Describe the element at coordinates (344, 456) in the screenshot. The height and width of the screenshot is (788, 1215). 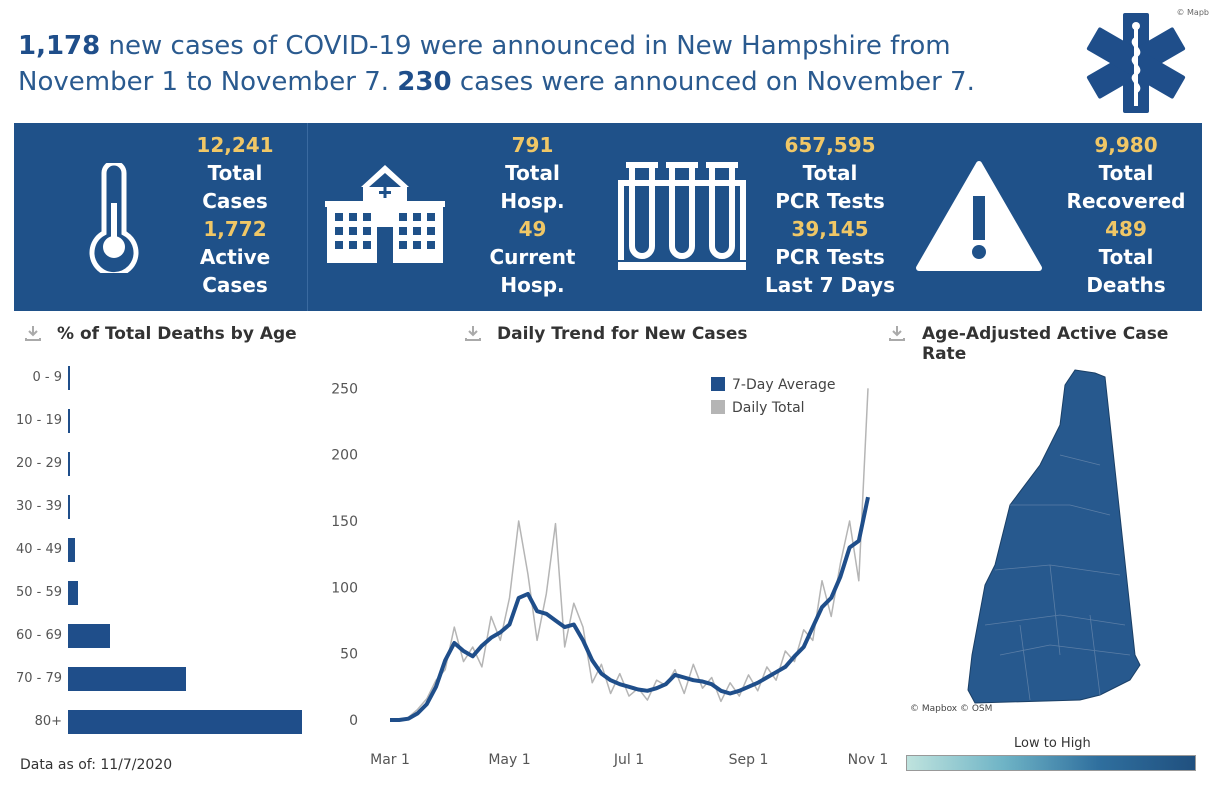
I see `y-tick-label: 200` at that location.